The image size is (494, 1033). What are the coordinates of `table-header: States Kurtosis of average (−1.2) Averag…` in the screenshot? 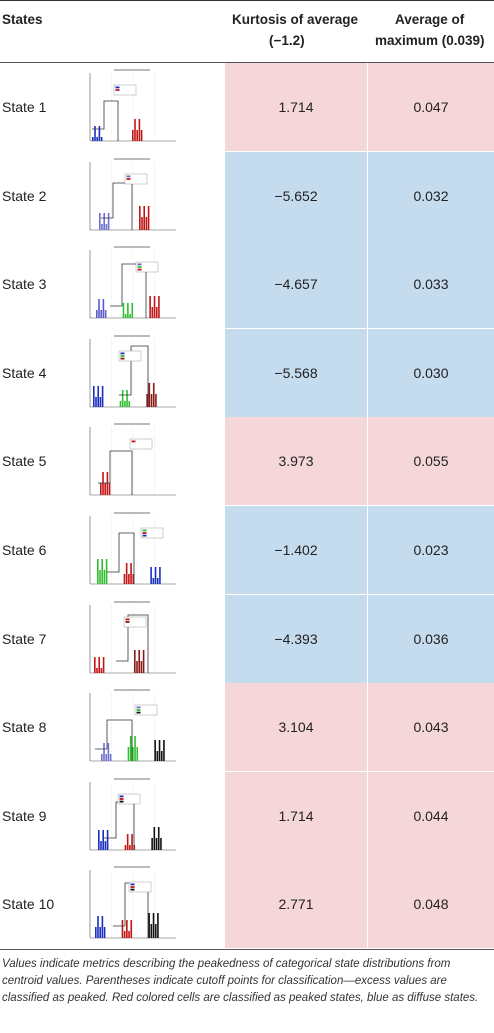 It's located at (247, 31).